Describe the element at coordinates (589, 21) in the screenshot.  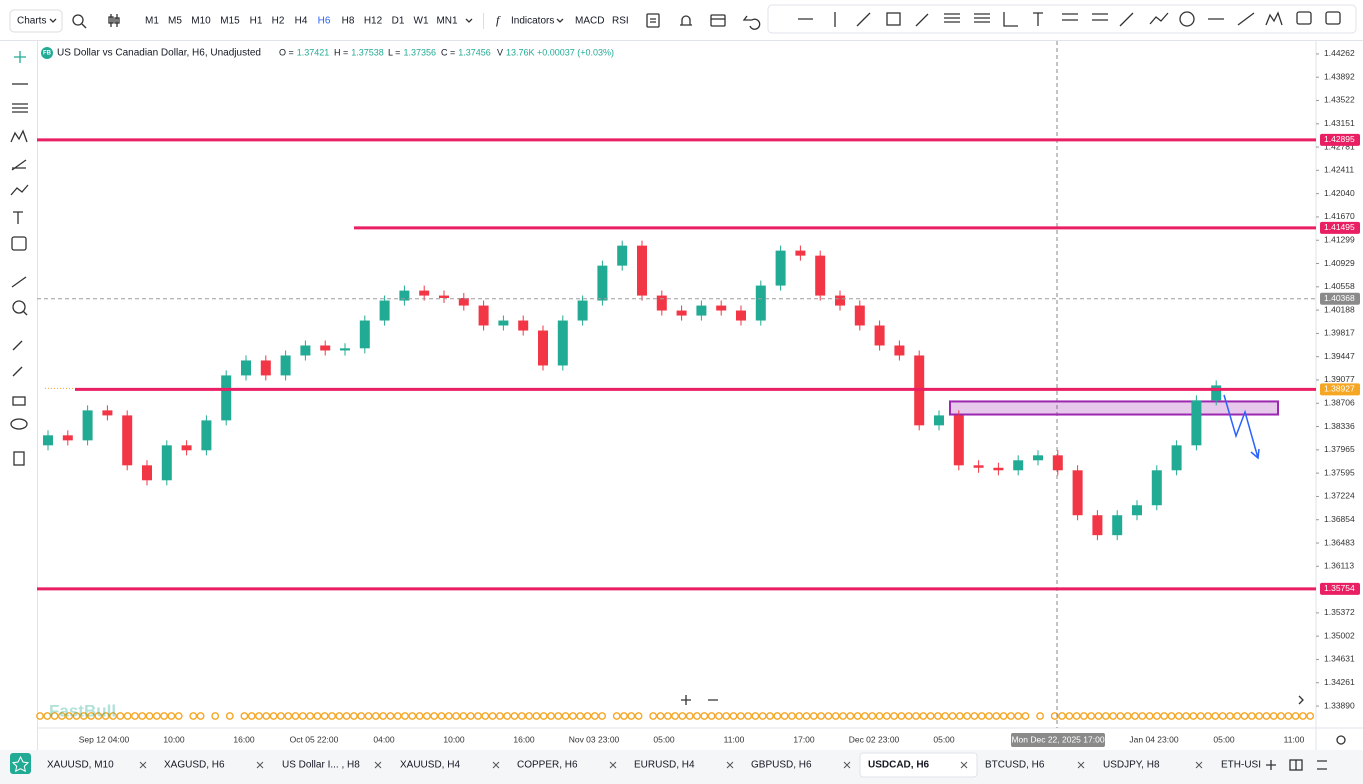
I see `quick-indicator: MACD` at that location.